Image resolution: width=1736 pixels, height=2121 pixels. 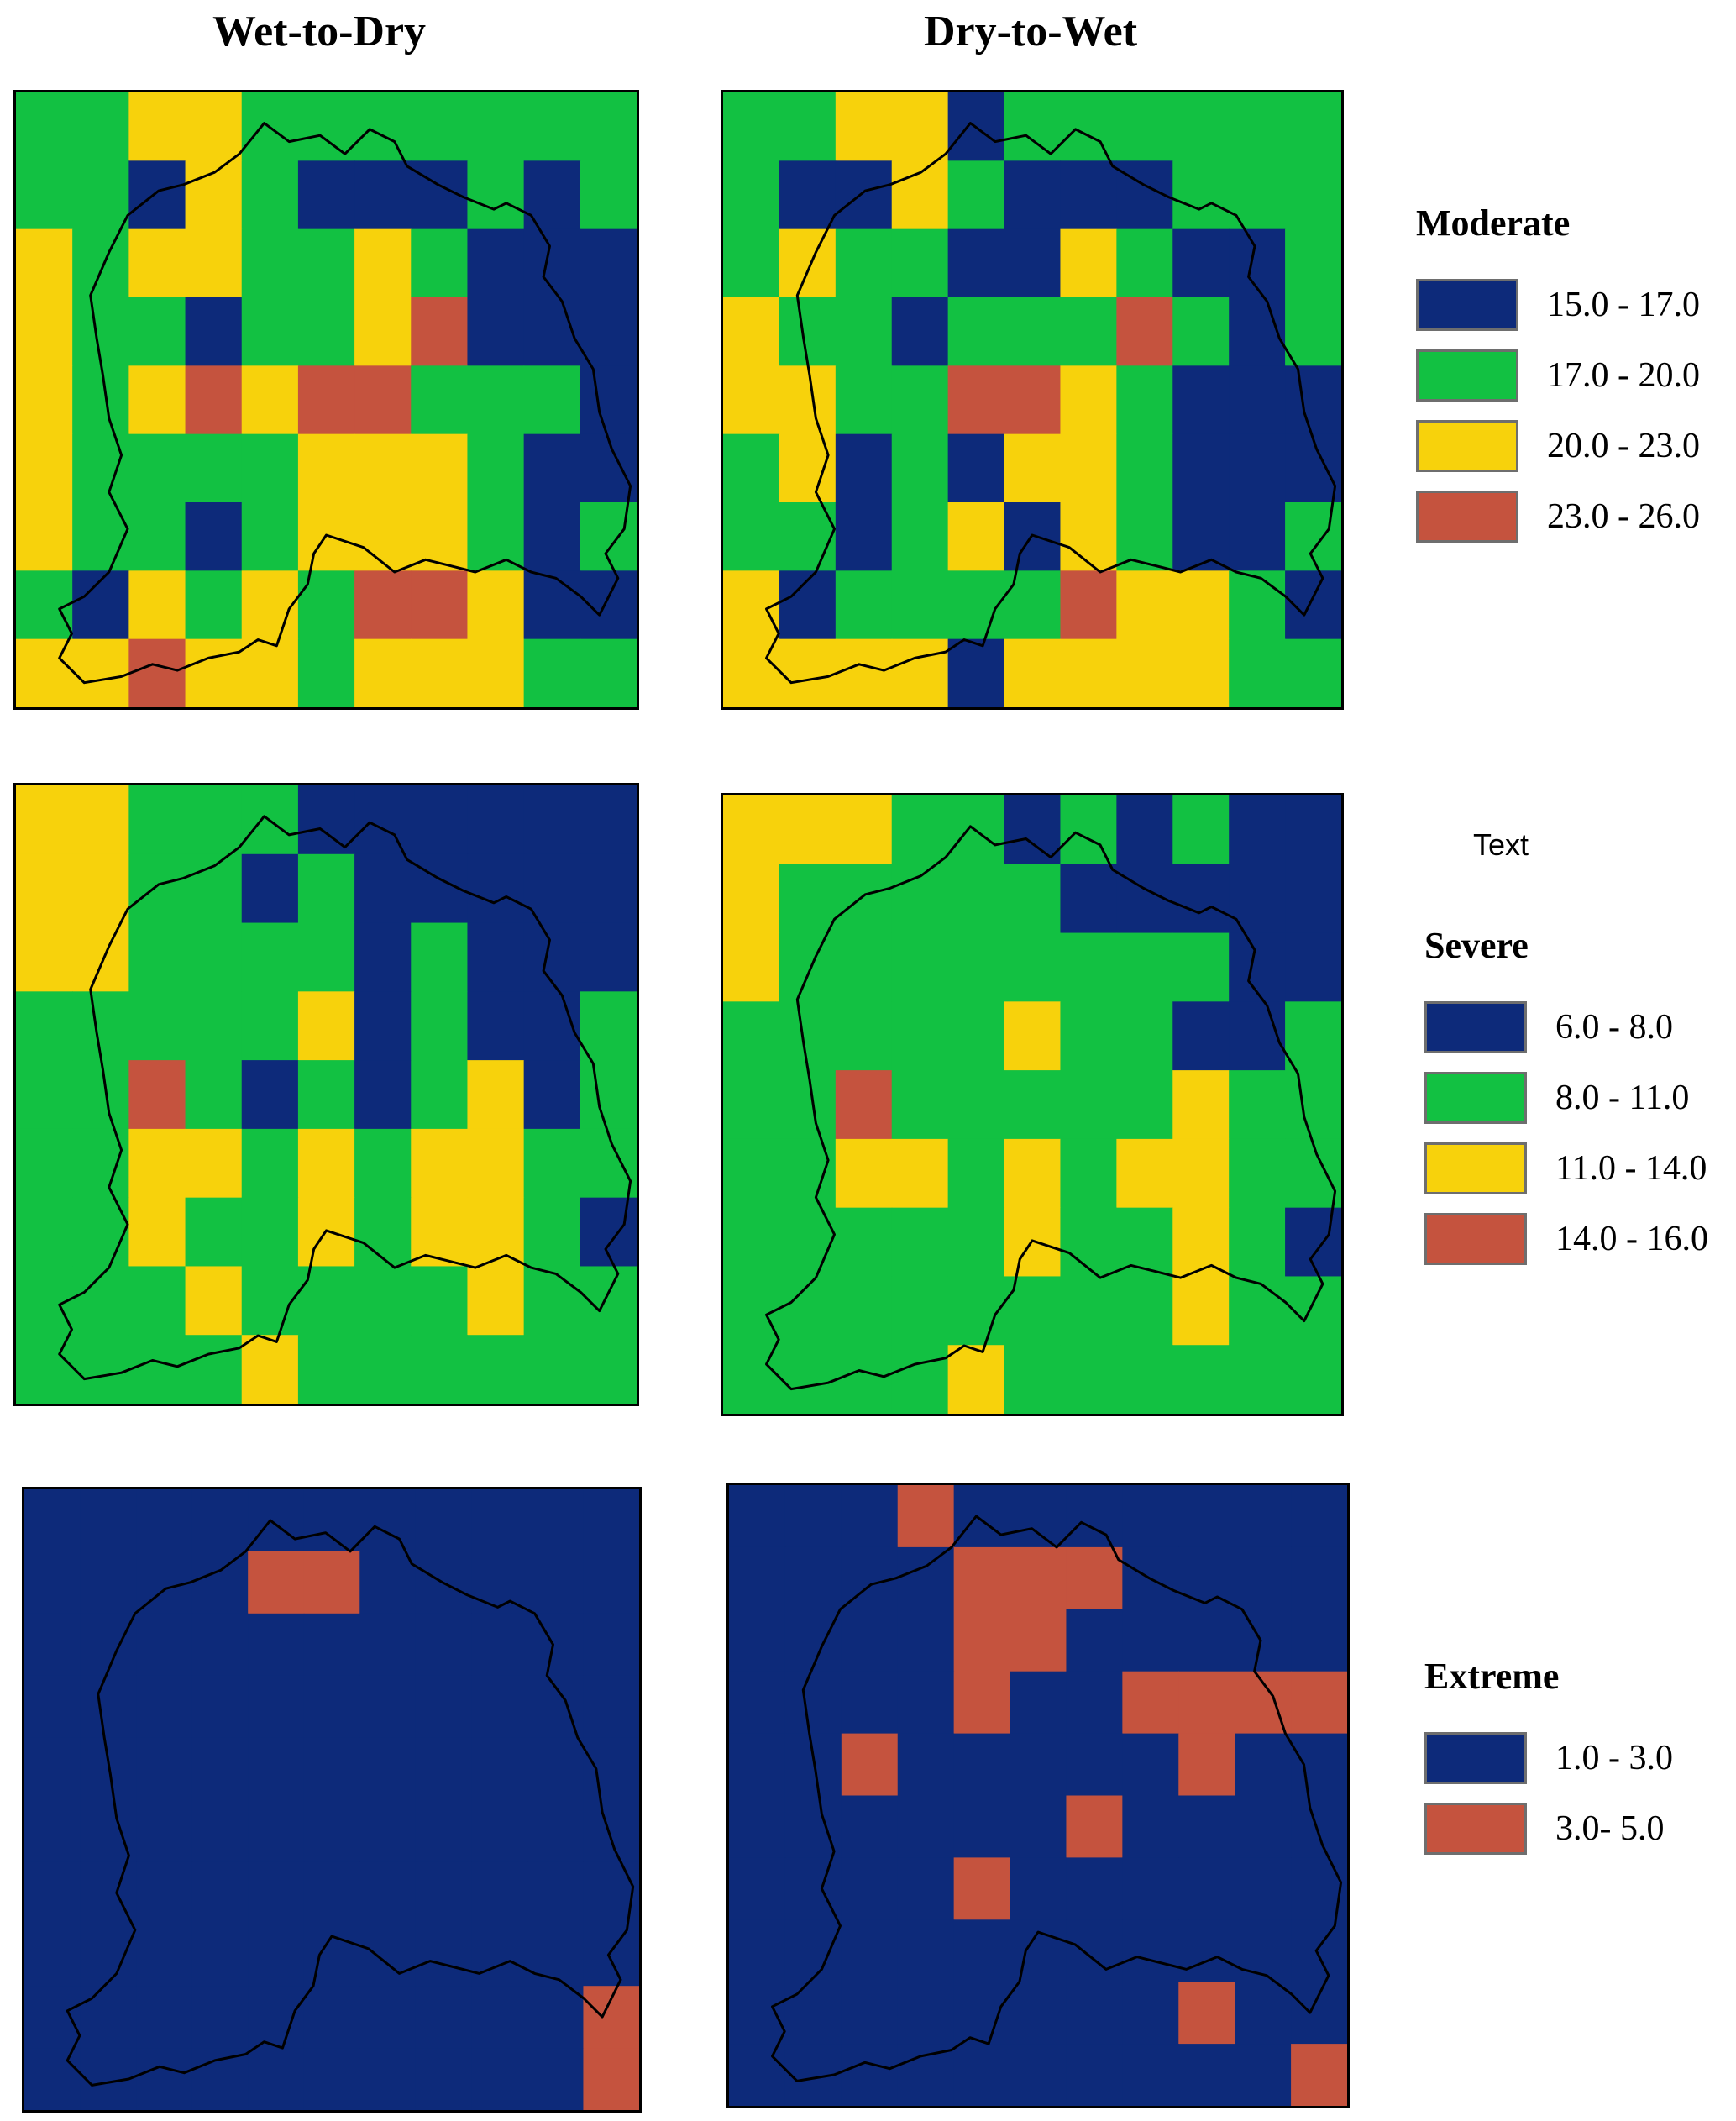 I want to click on legend-item: 23.0 - 26.0, so click(x=1558, y=516).